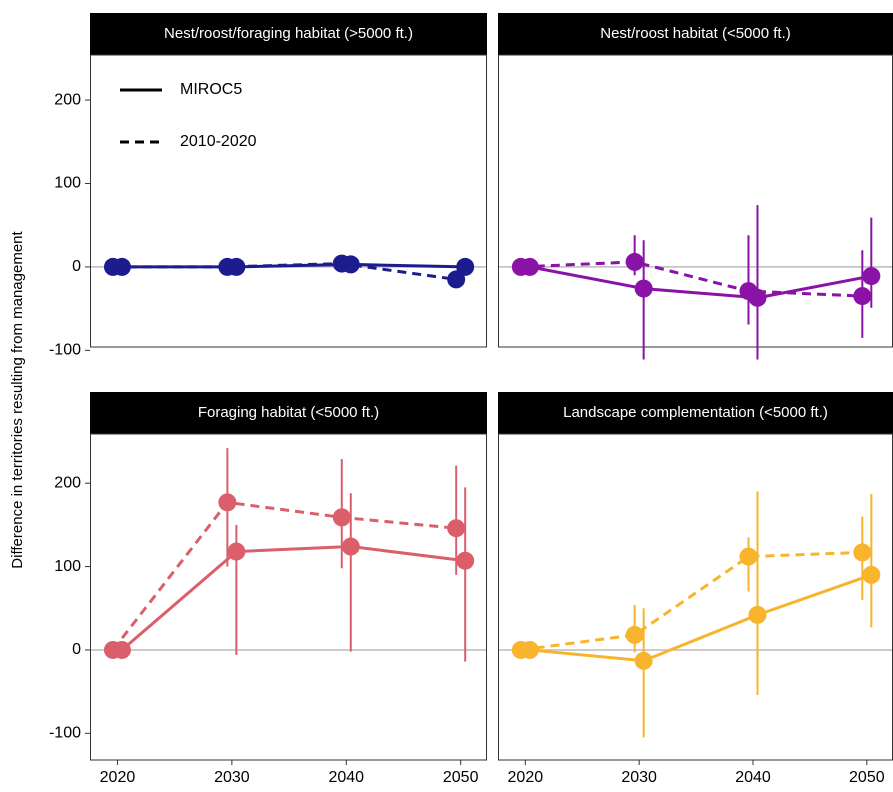 This screenshot has height=792, width=893. I want to click on panel-title: Foraging habitat (<5000 ft.), so click(288, 412).